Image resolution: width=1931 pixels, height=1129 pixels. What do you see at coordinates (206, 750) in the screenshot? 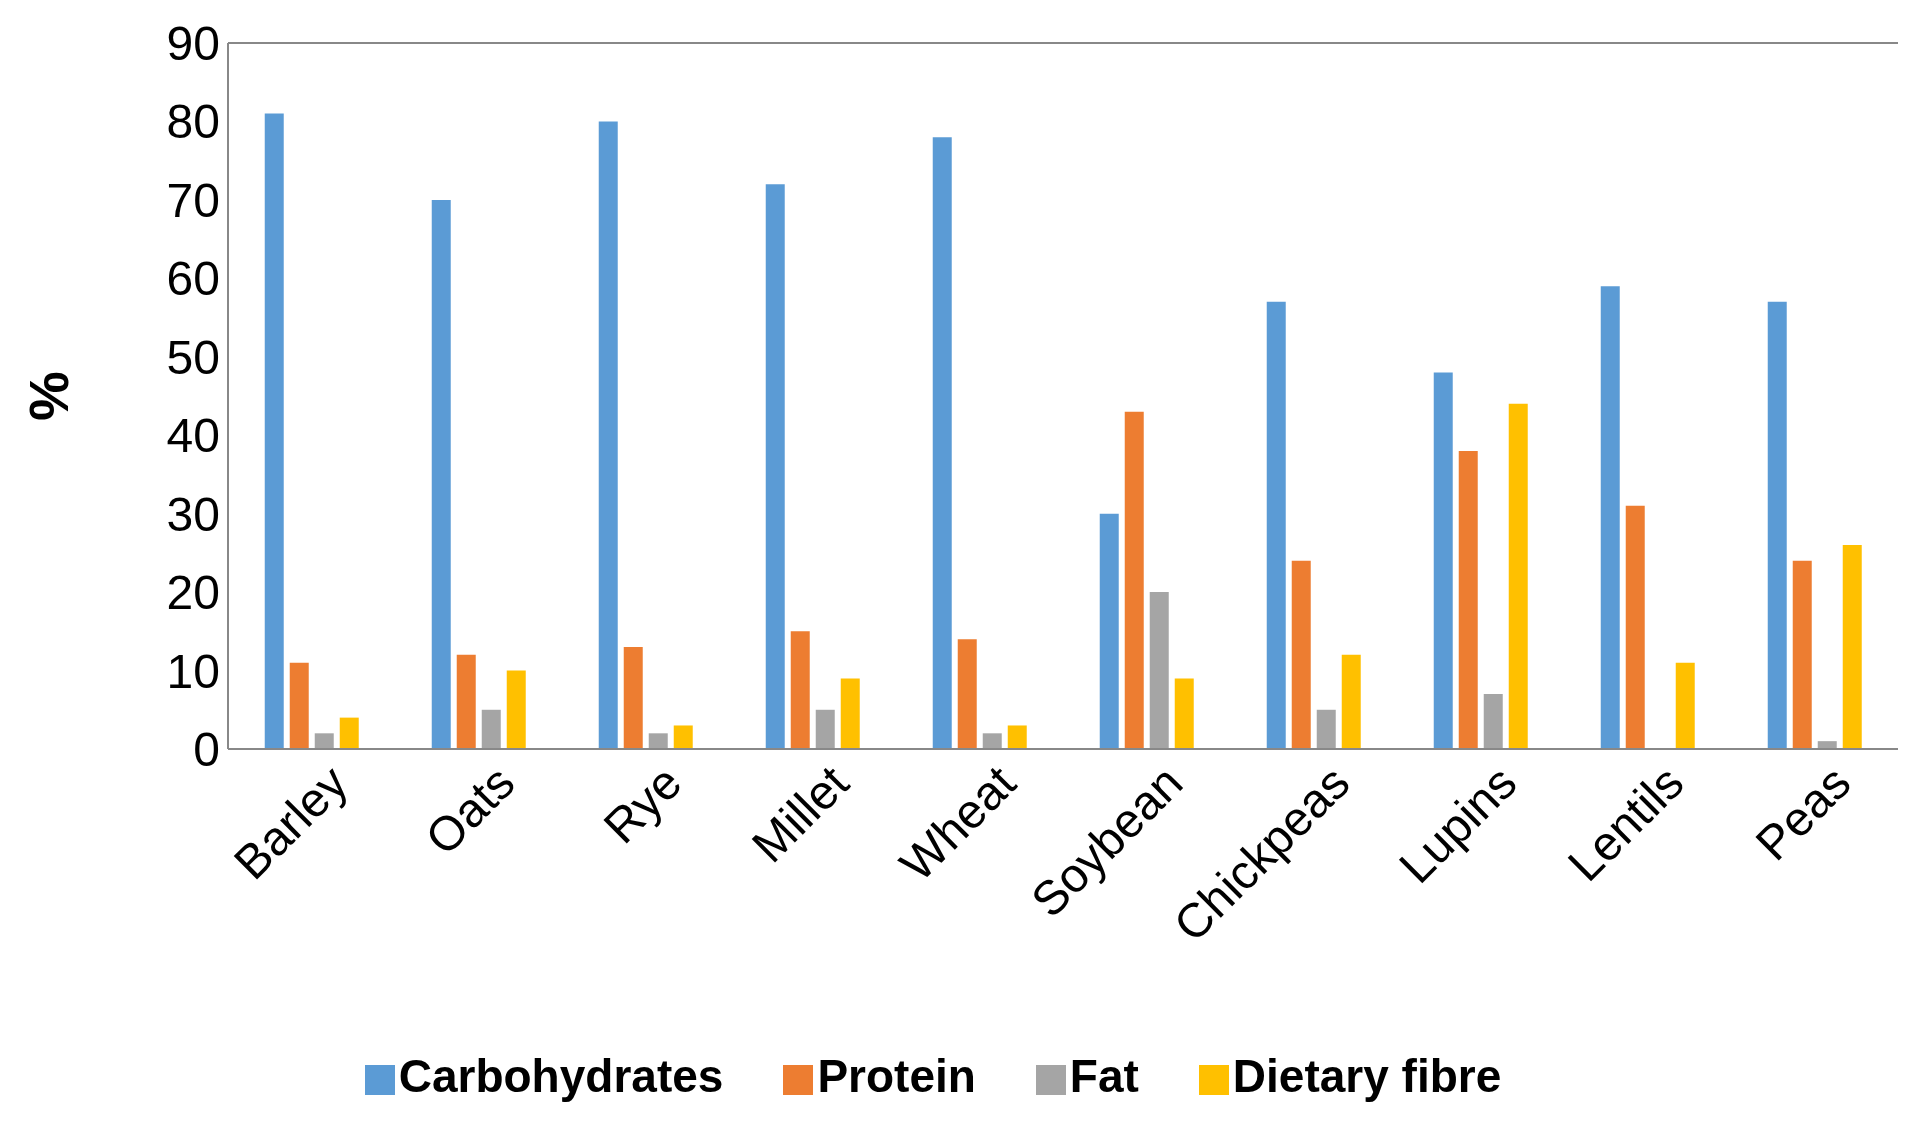
I see `y-tick-label: 0` at bounding box center [206, 750].